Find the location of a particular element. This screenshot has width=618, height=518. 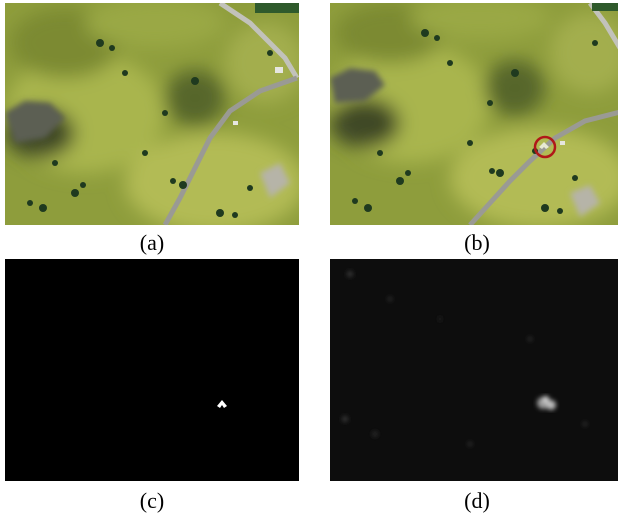

caption-b: (b) is located at coordinates (477, 242).